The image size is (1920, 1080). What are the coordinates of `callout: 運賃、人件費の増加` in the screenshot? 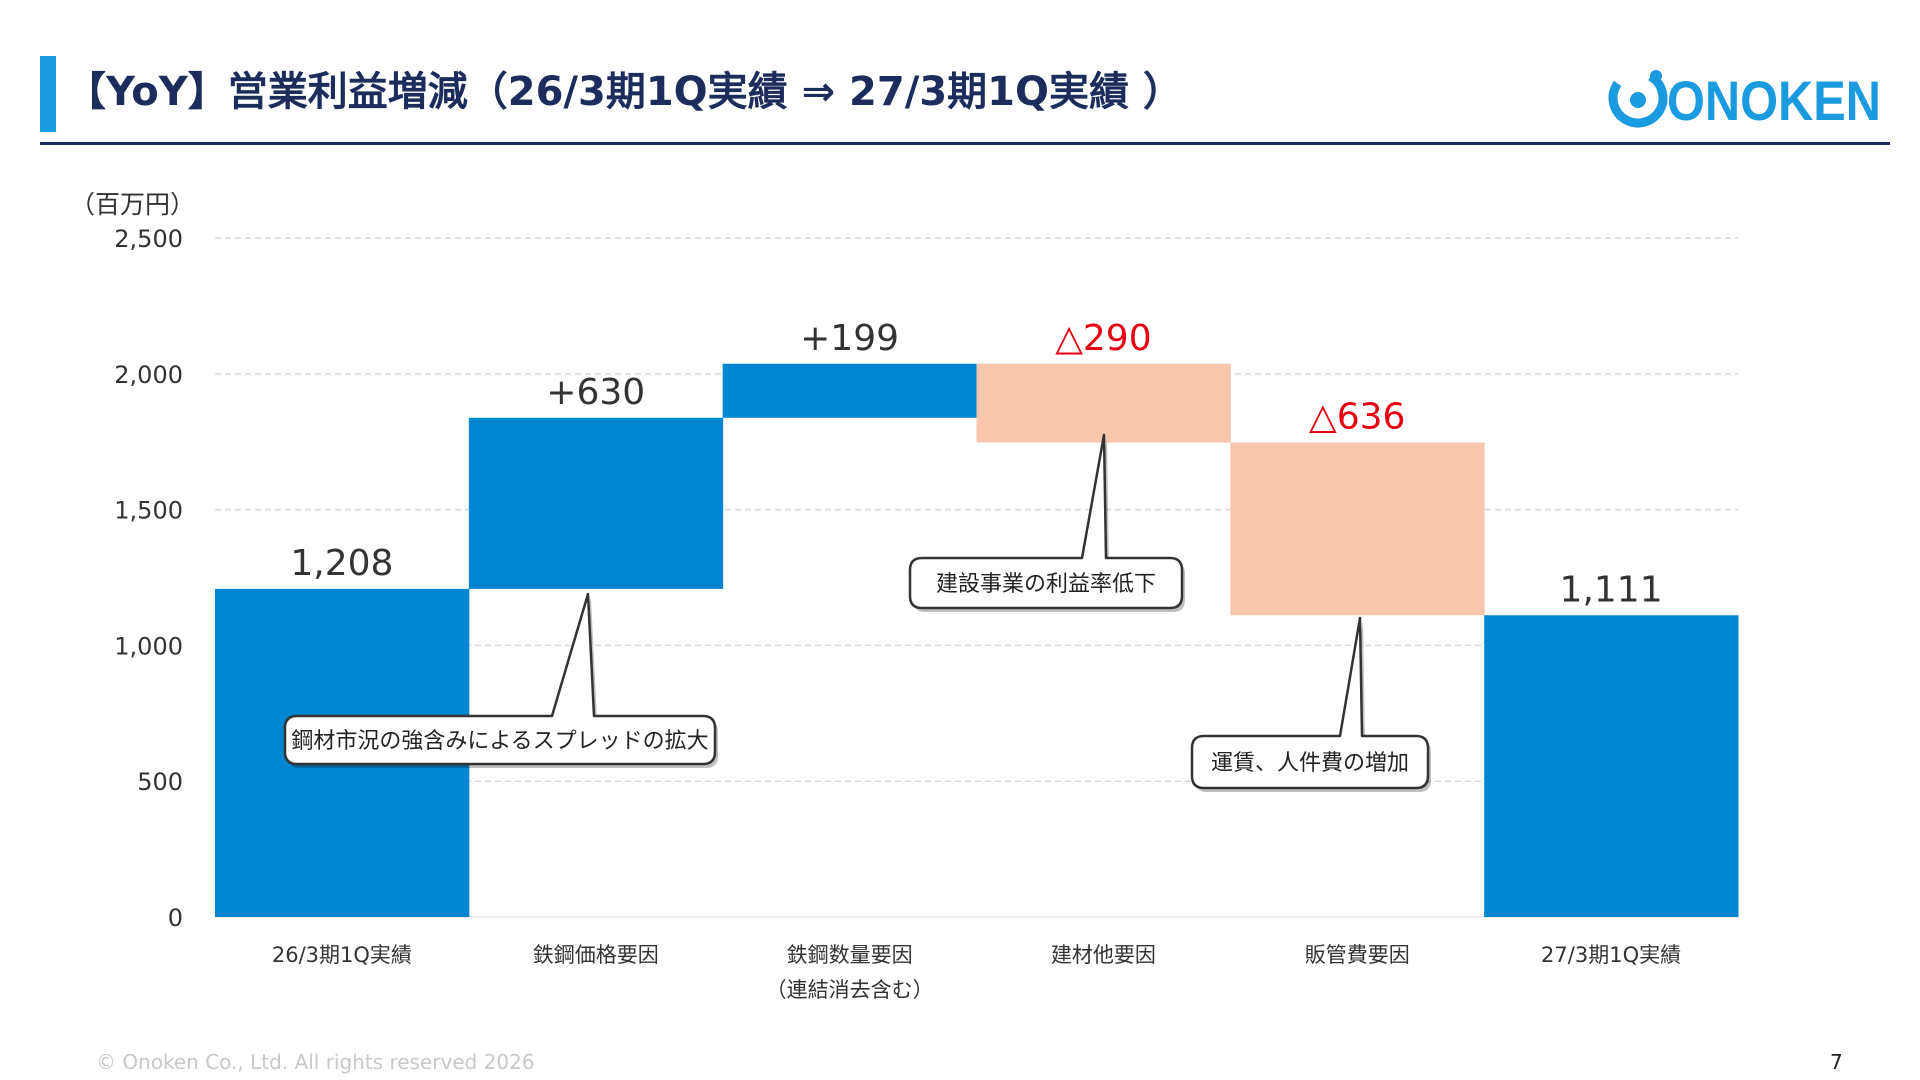 It's located at (1310, 704).